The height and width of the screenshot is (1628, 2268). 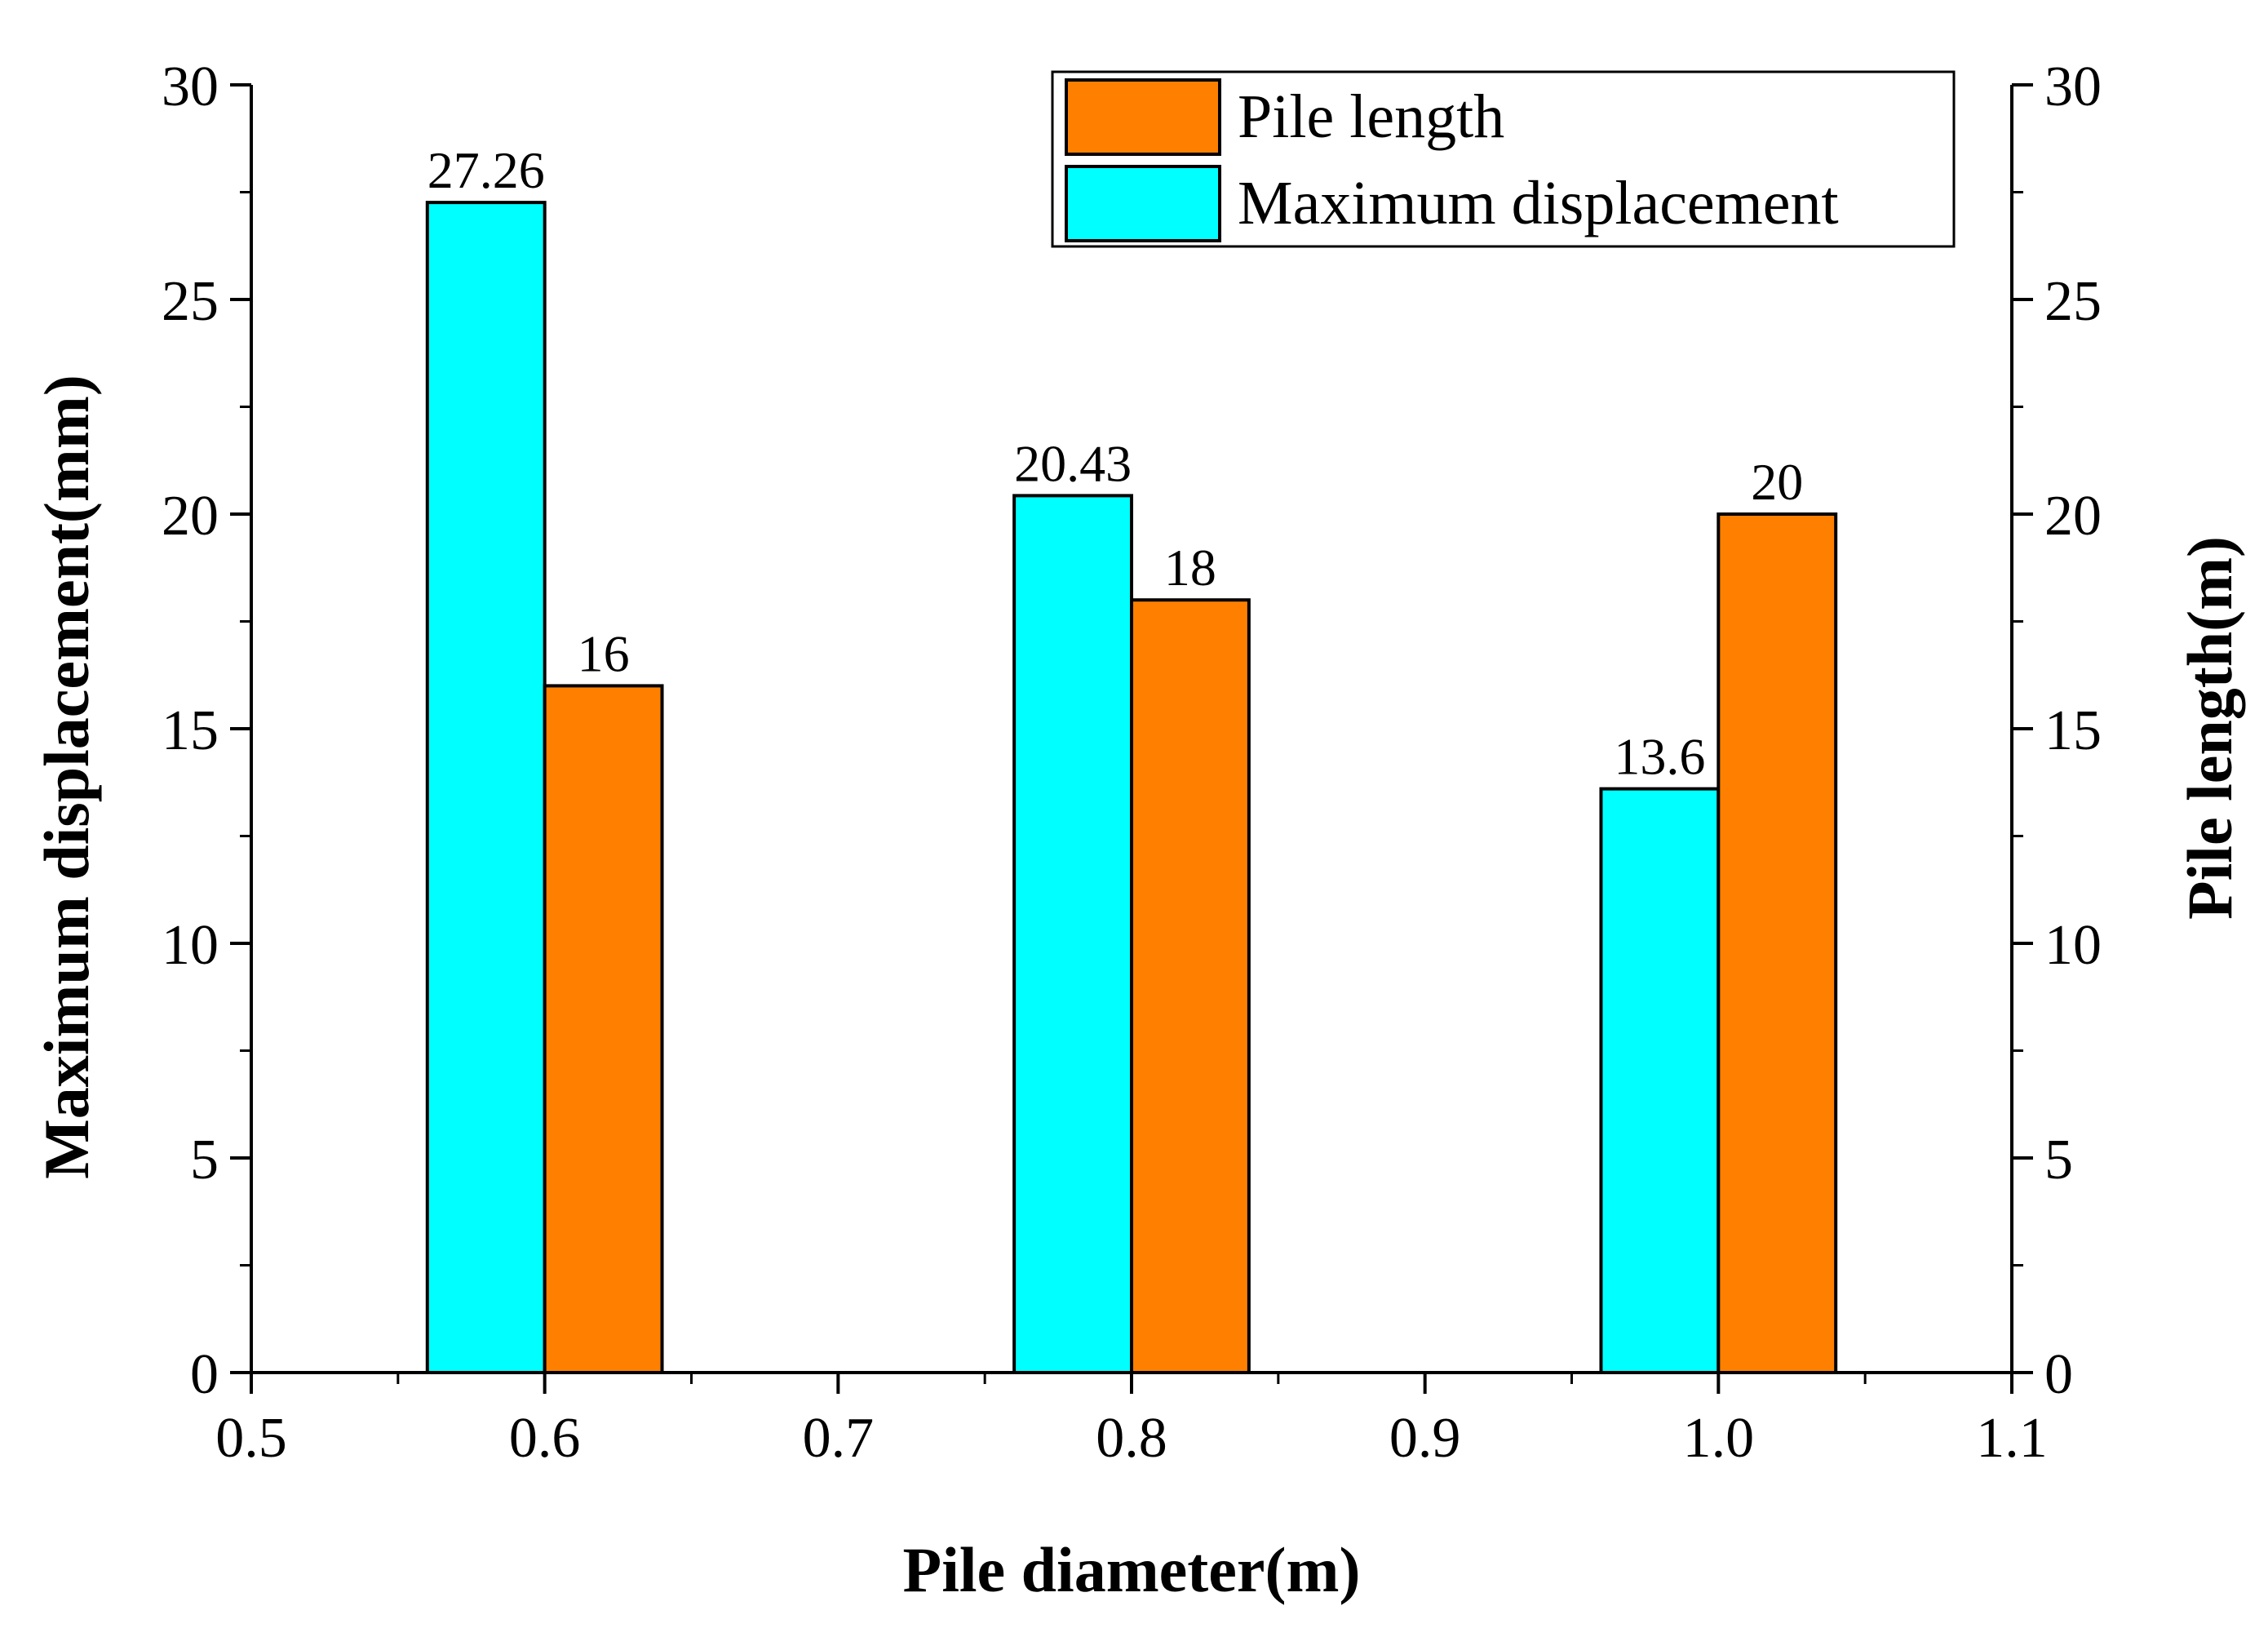 What do you see at coordinates (545, 1438) in the screenshot?
I see `x-tick-label-1: 0.6` at bounding box center [545, 1438].